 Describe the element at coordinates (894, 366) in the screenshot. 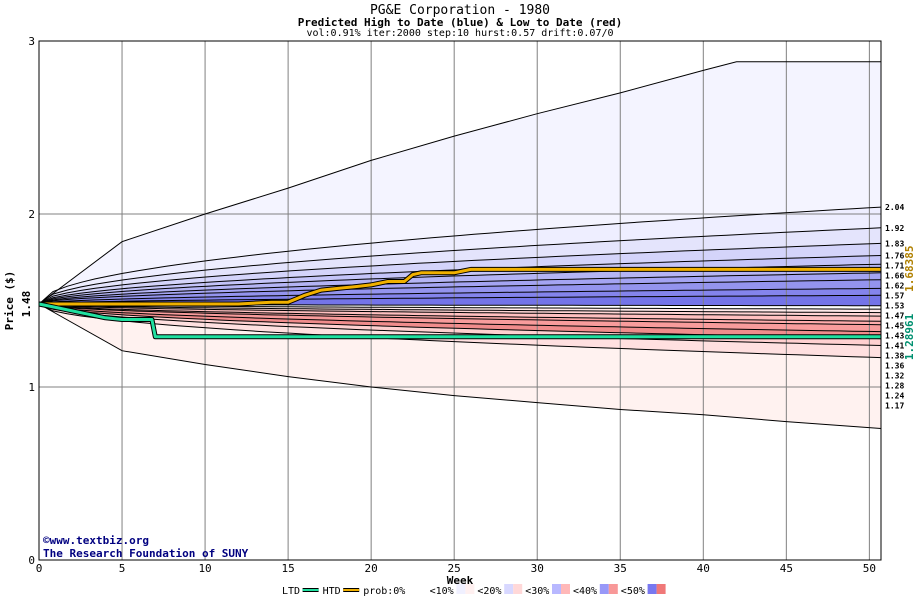

I see `band-end-label: 1.36` at that location.